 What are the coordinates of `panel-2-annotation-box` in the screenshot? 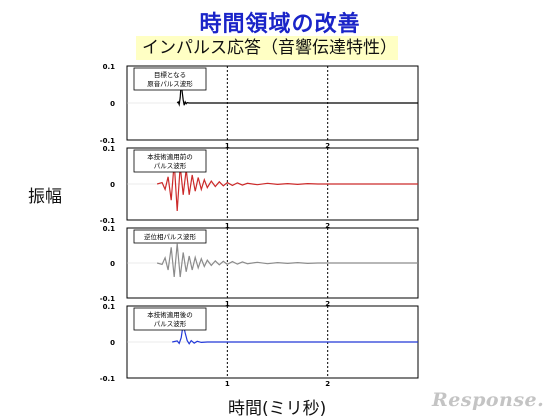 It's located at (170, 161).